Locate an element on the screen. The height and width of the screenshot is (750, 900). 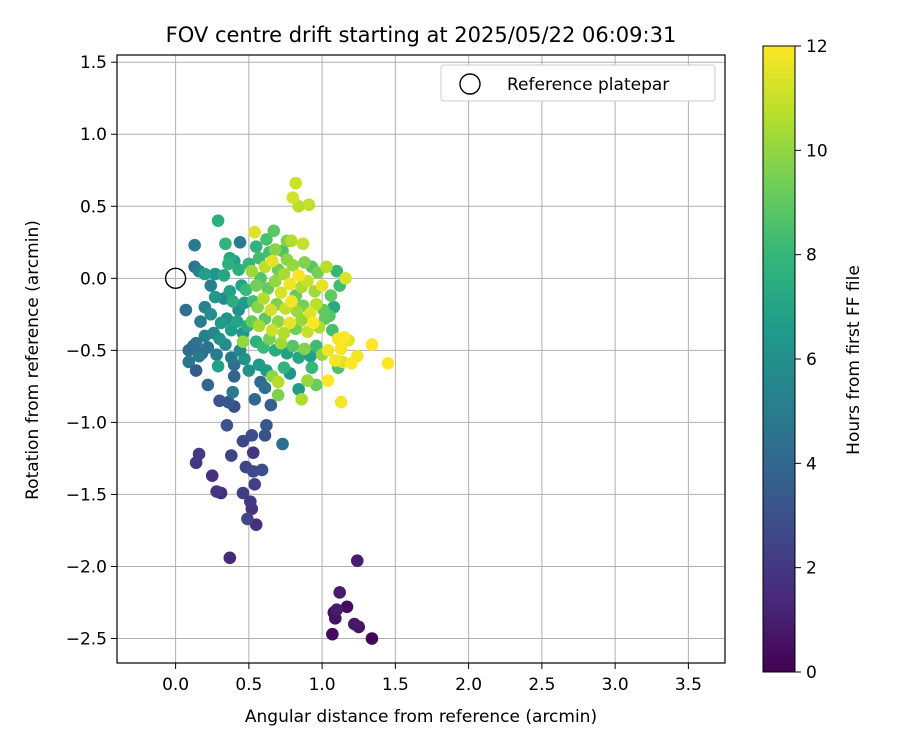
x-tick-label: 0.0 is located at coordinates (175, 685).